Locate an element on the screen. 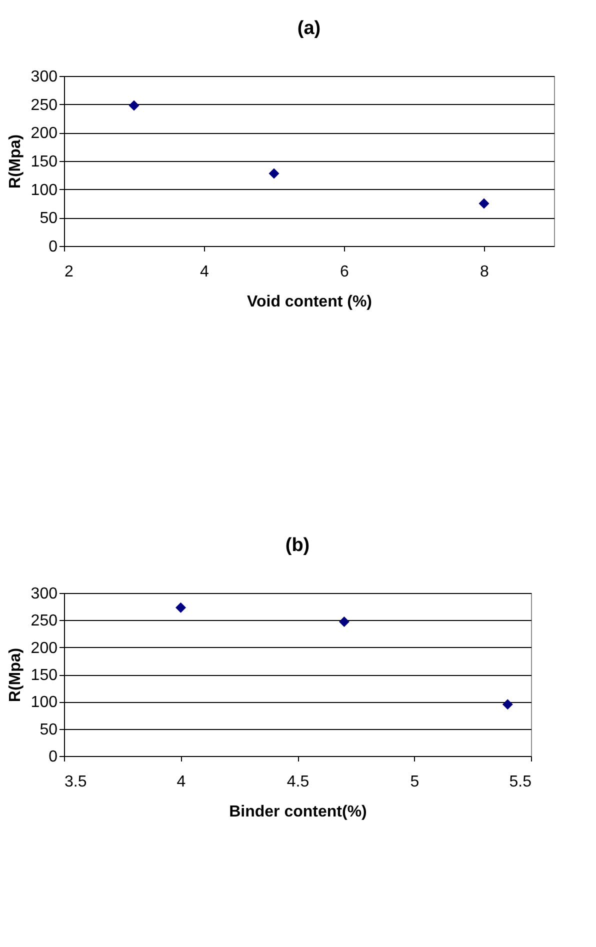  x-axis-title: Binder content(%) is located at coordinates (298, 812).